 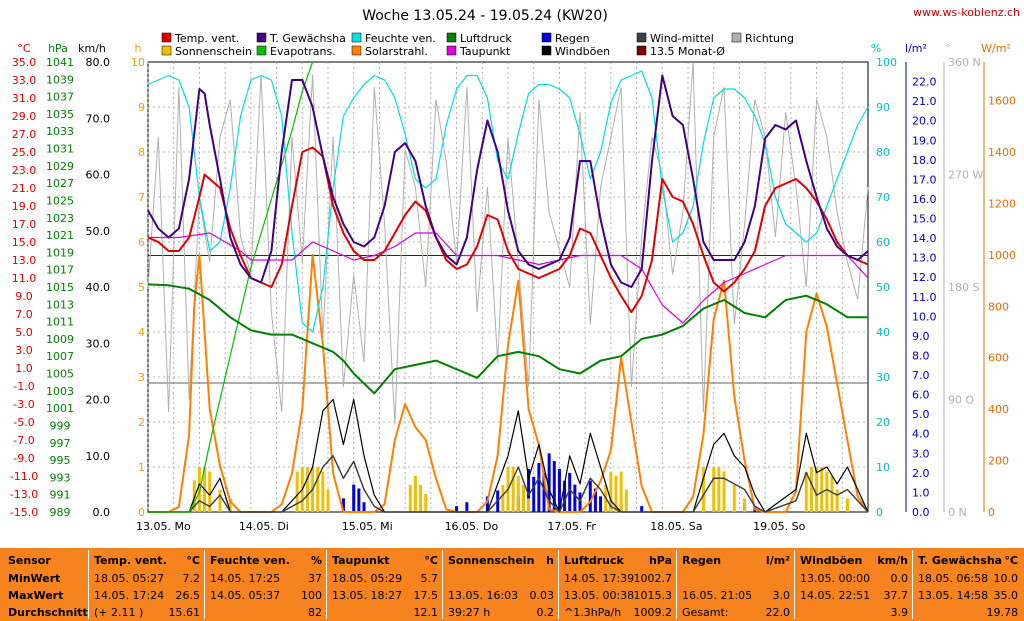 I want to click on tick-wm2-6: 400, so click(x=998, y=409).